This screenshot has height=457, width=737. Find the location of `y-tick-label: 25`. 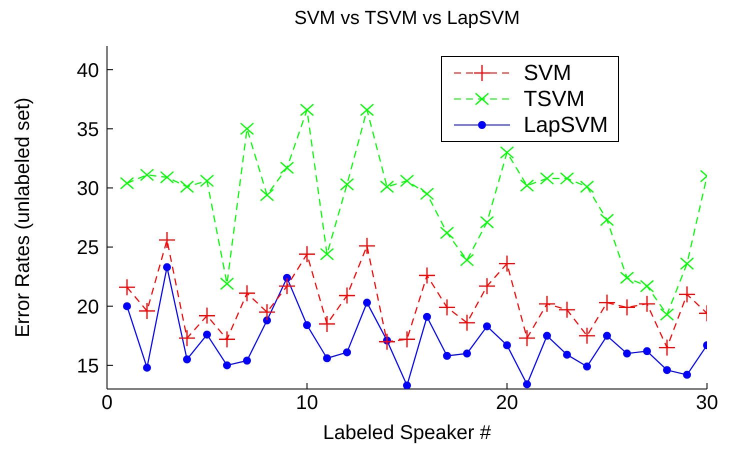

y-tick-label: 25 is located at coordinates (87, 248).